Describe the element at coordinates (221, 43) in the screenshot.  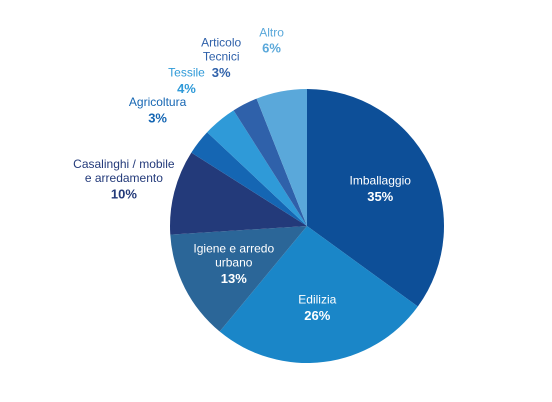
I see `label-line: Articolo` at that location.